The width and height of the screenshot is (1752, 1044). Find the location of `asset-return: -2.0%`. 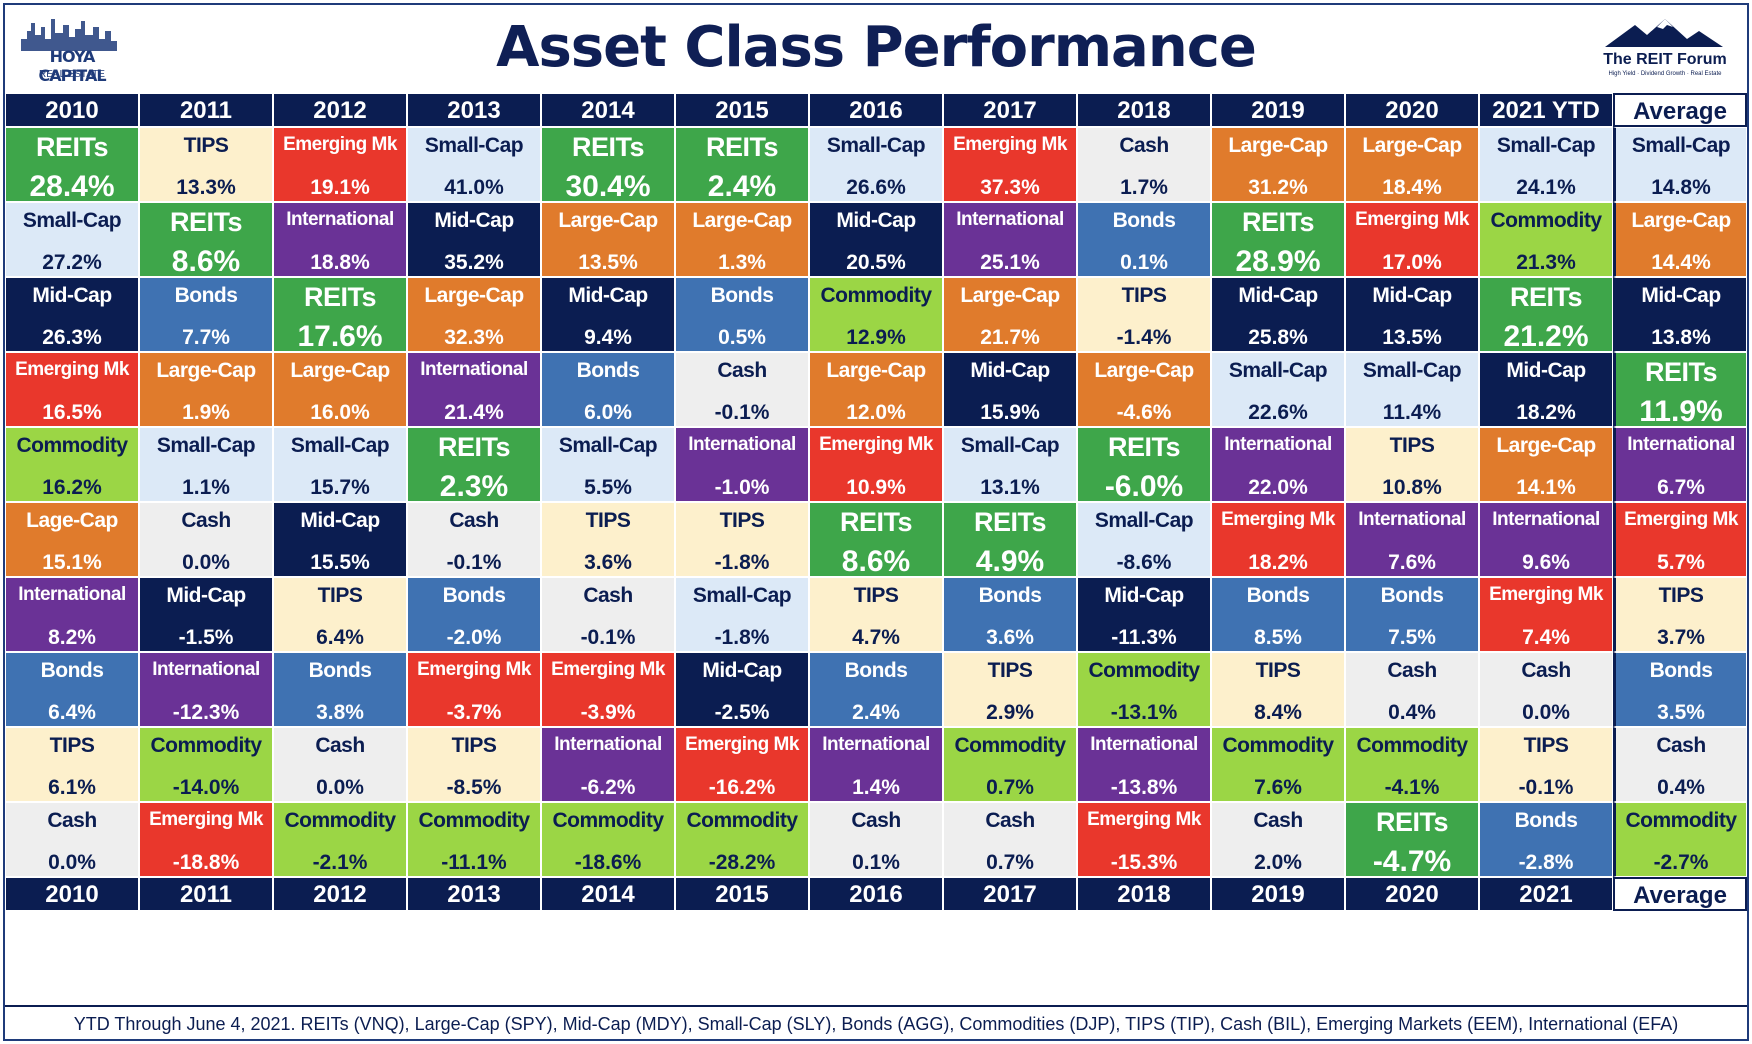

asset-return: -2.0% is located at coordinates (474, 637).